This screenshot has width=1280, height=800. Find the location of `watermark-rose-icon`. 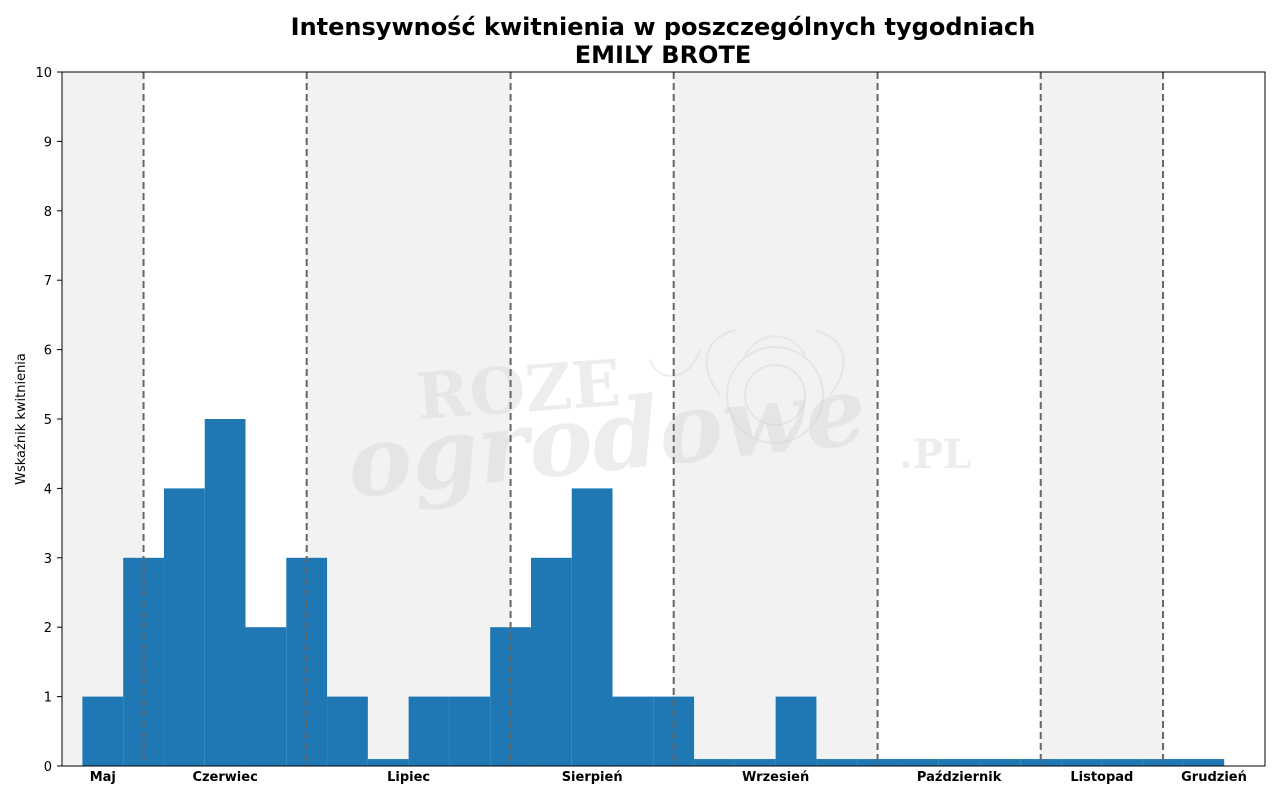

watermark-rose-icon is located at coordinates (747, 386).